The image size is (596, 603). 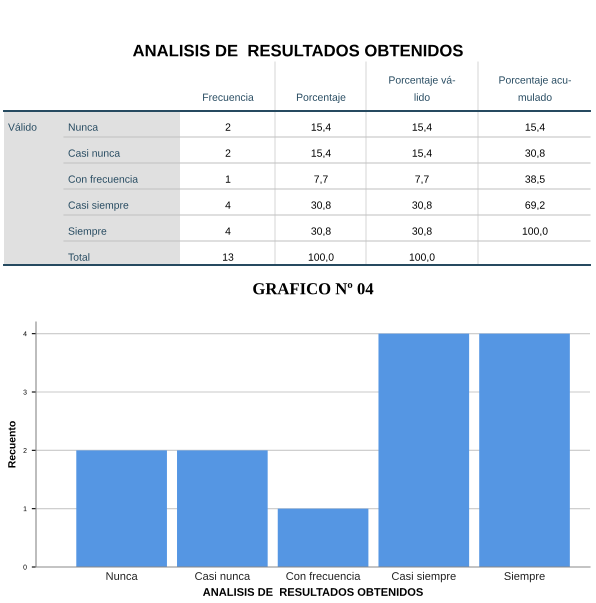 I want to click on text: Casi nunca, so click(x=94, y=153).